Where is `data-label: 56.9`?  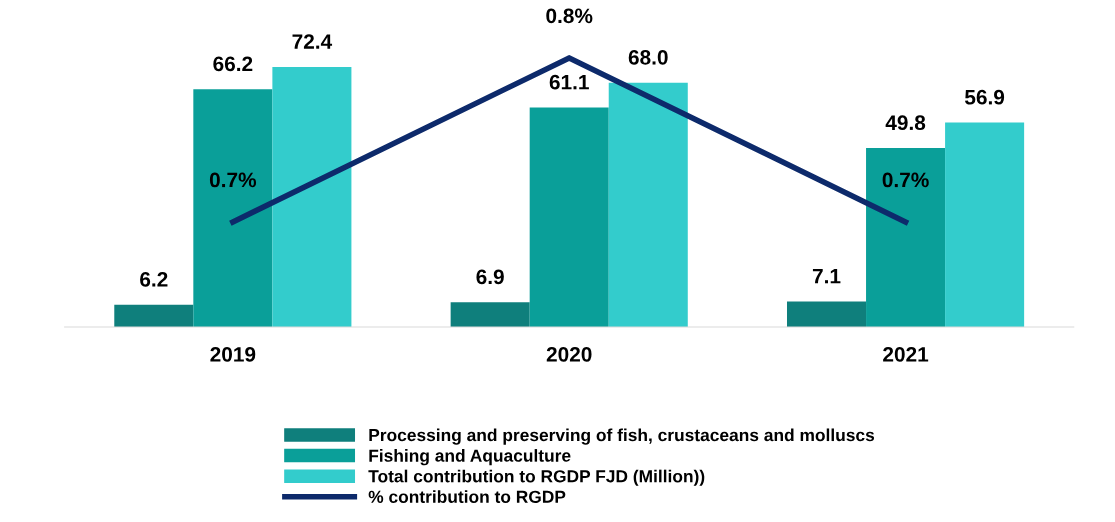 data-label: 56.9 is located at coordinates (984, 97).